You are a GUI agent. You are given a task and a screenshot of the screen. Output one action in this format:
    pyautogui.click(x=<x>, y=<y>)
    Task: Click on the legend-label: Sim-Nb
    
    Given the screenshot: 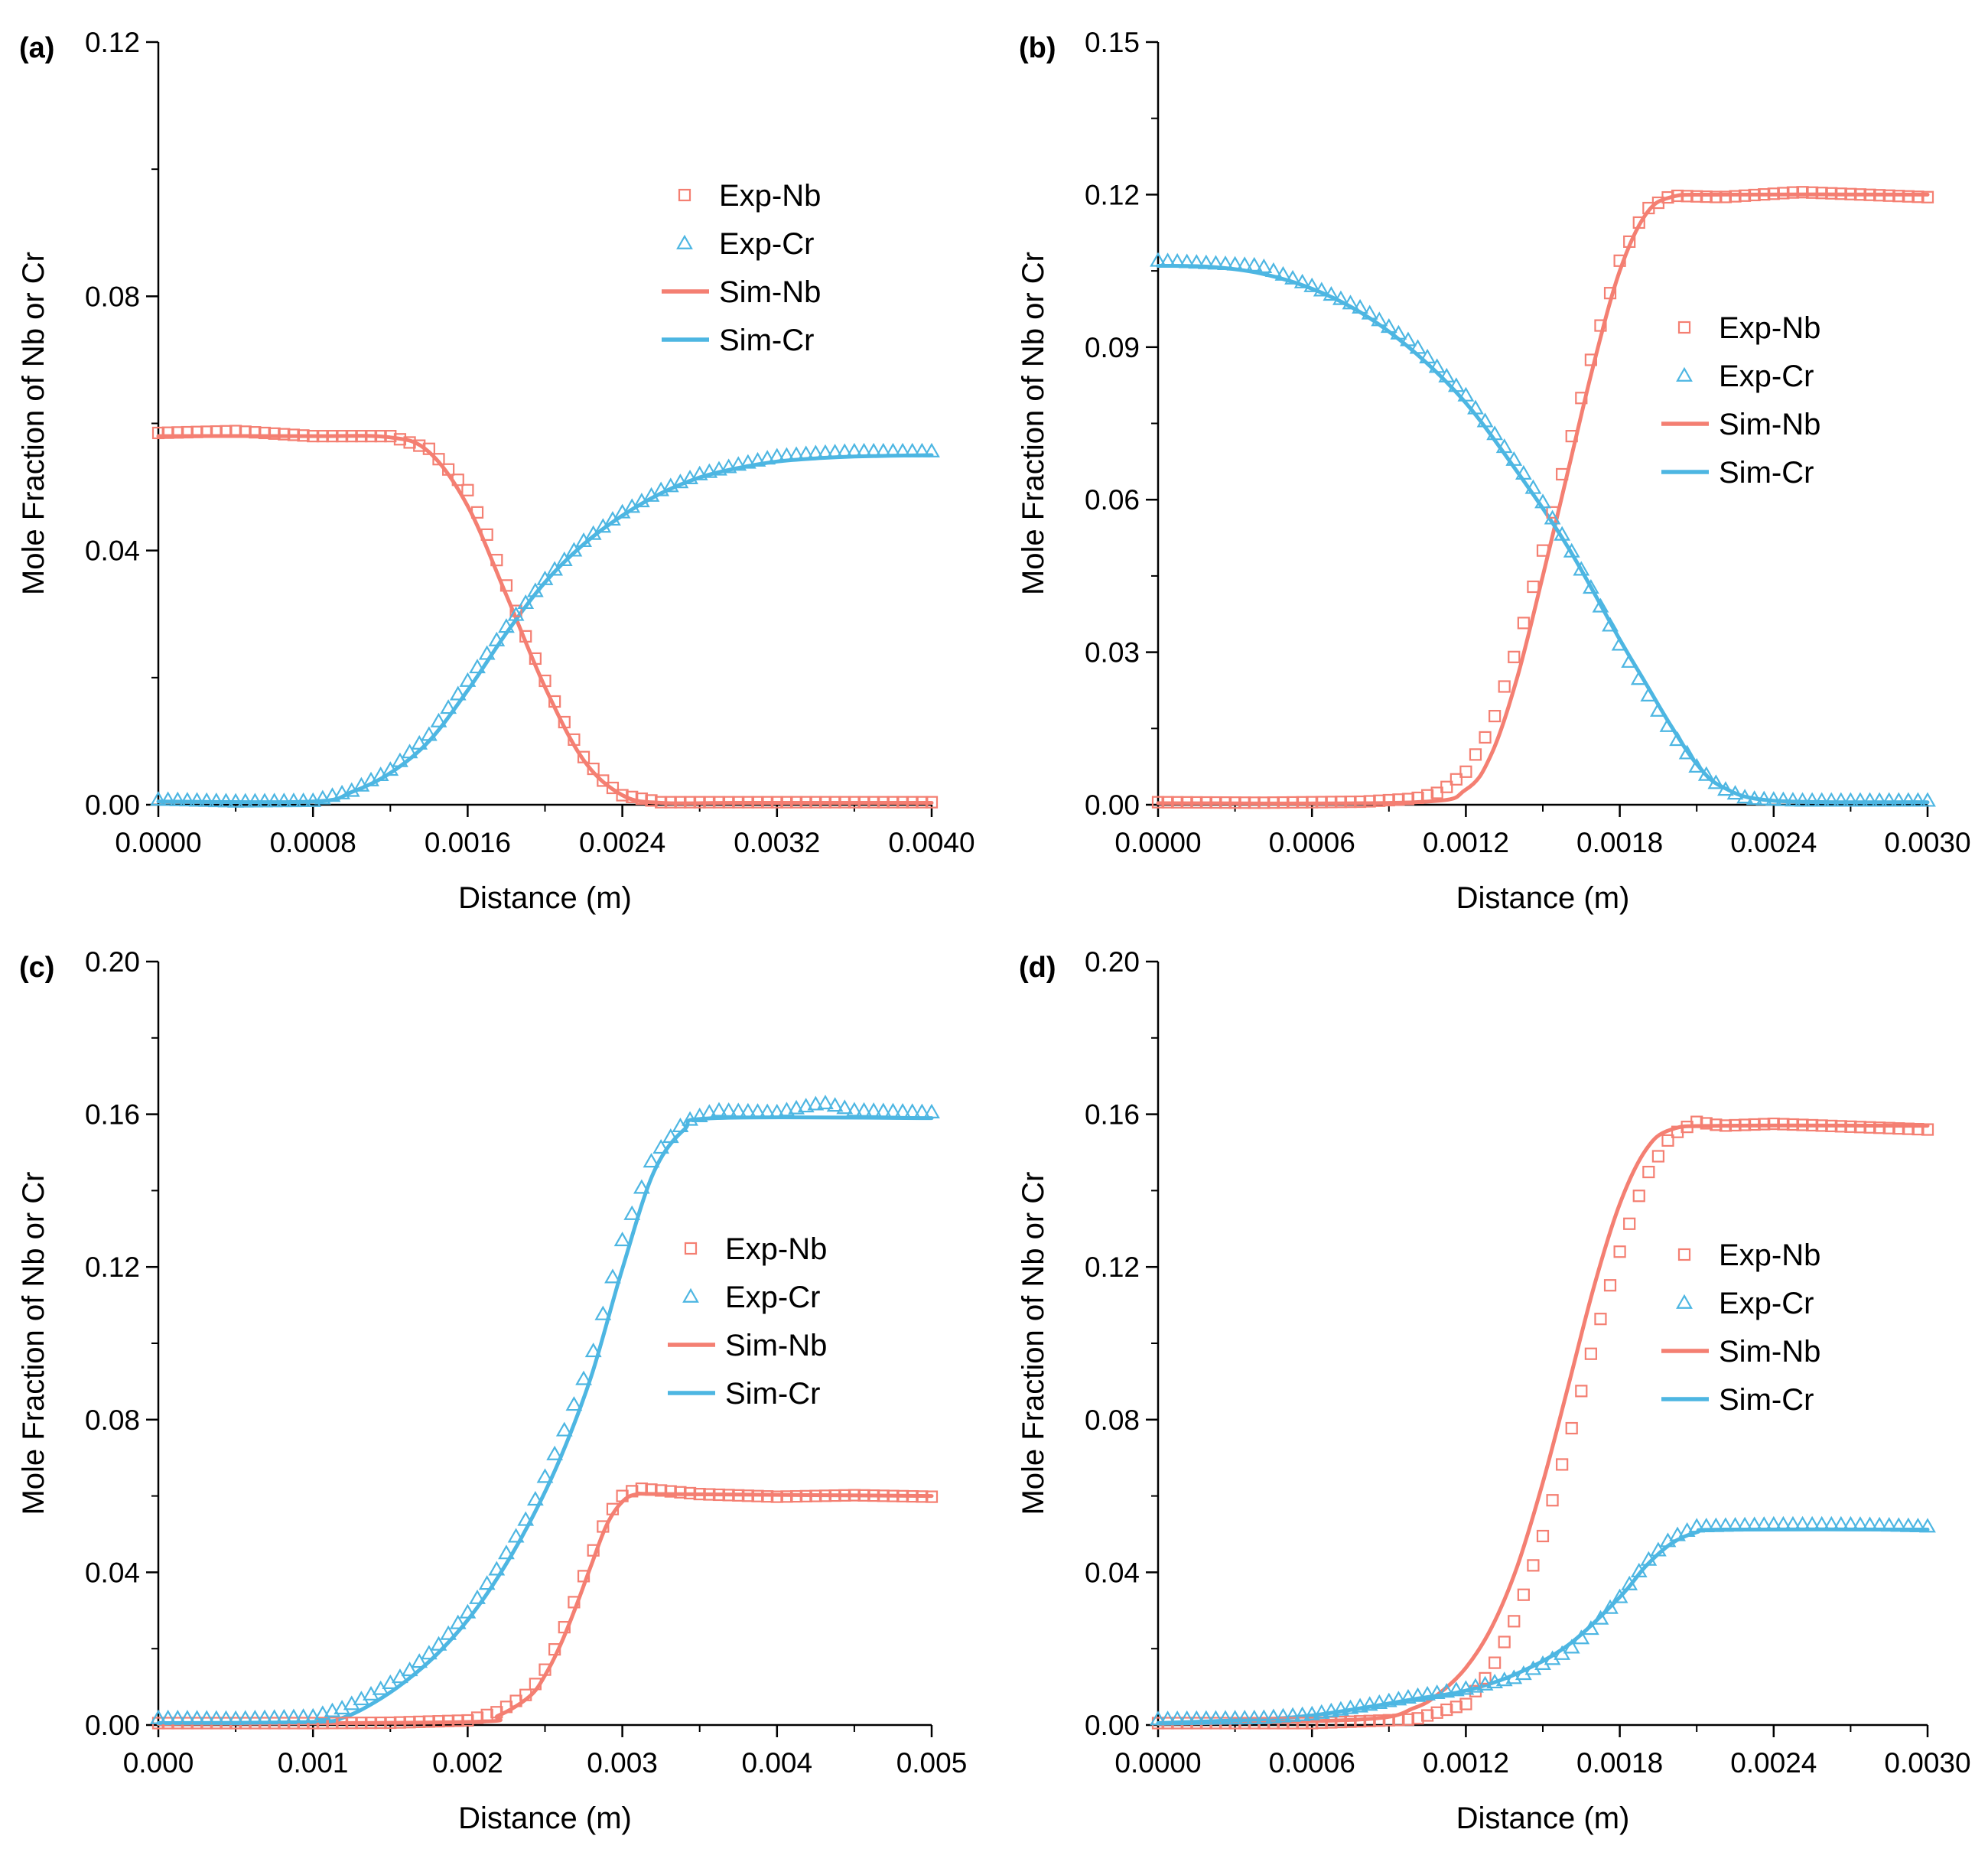 What is the action you would take?
    pyautogui.click(x=776, y=1345)
    